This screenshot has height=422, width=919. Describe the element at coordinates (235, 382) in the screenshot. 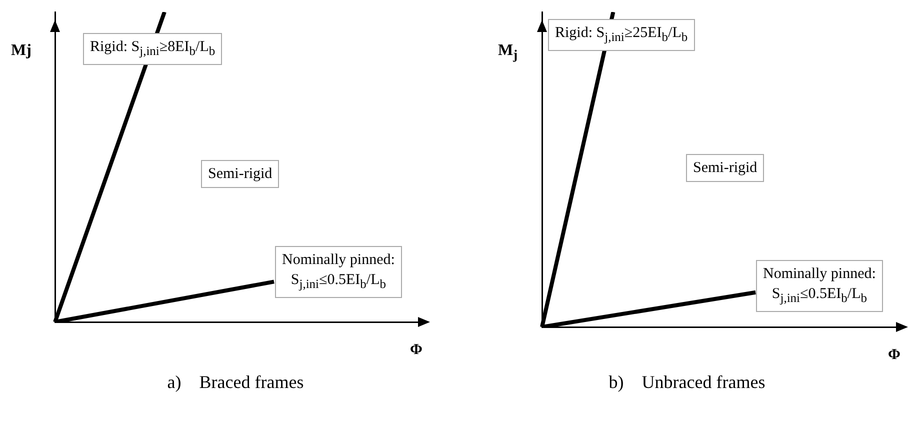

I see `text: a) Braced frames` at that location.